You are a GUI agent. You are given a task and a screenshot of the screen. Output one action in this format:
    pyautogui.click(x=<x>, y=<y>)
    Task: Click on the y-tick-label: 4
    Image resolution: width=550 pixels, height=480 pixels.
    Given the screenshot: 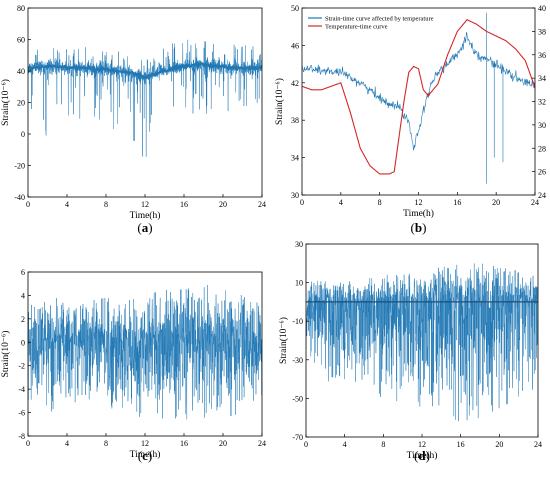 What is the action you would take?
    pyautogui.click(x=23, y=295)
    